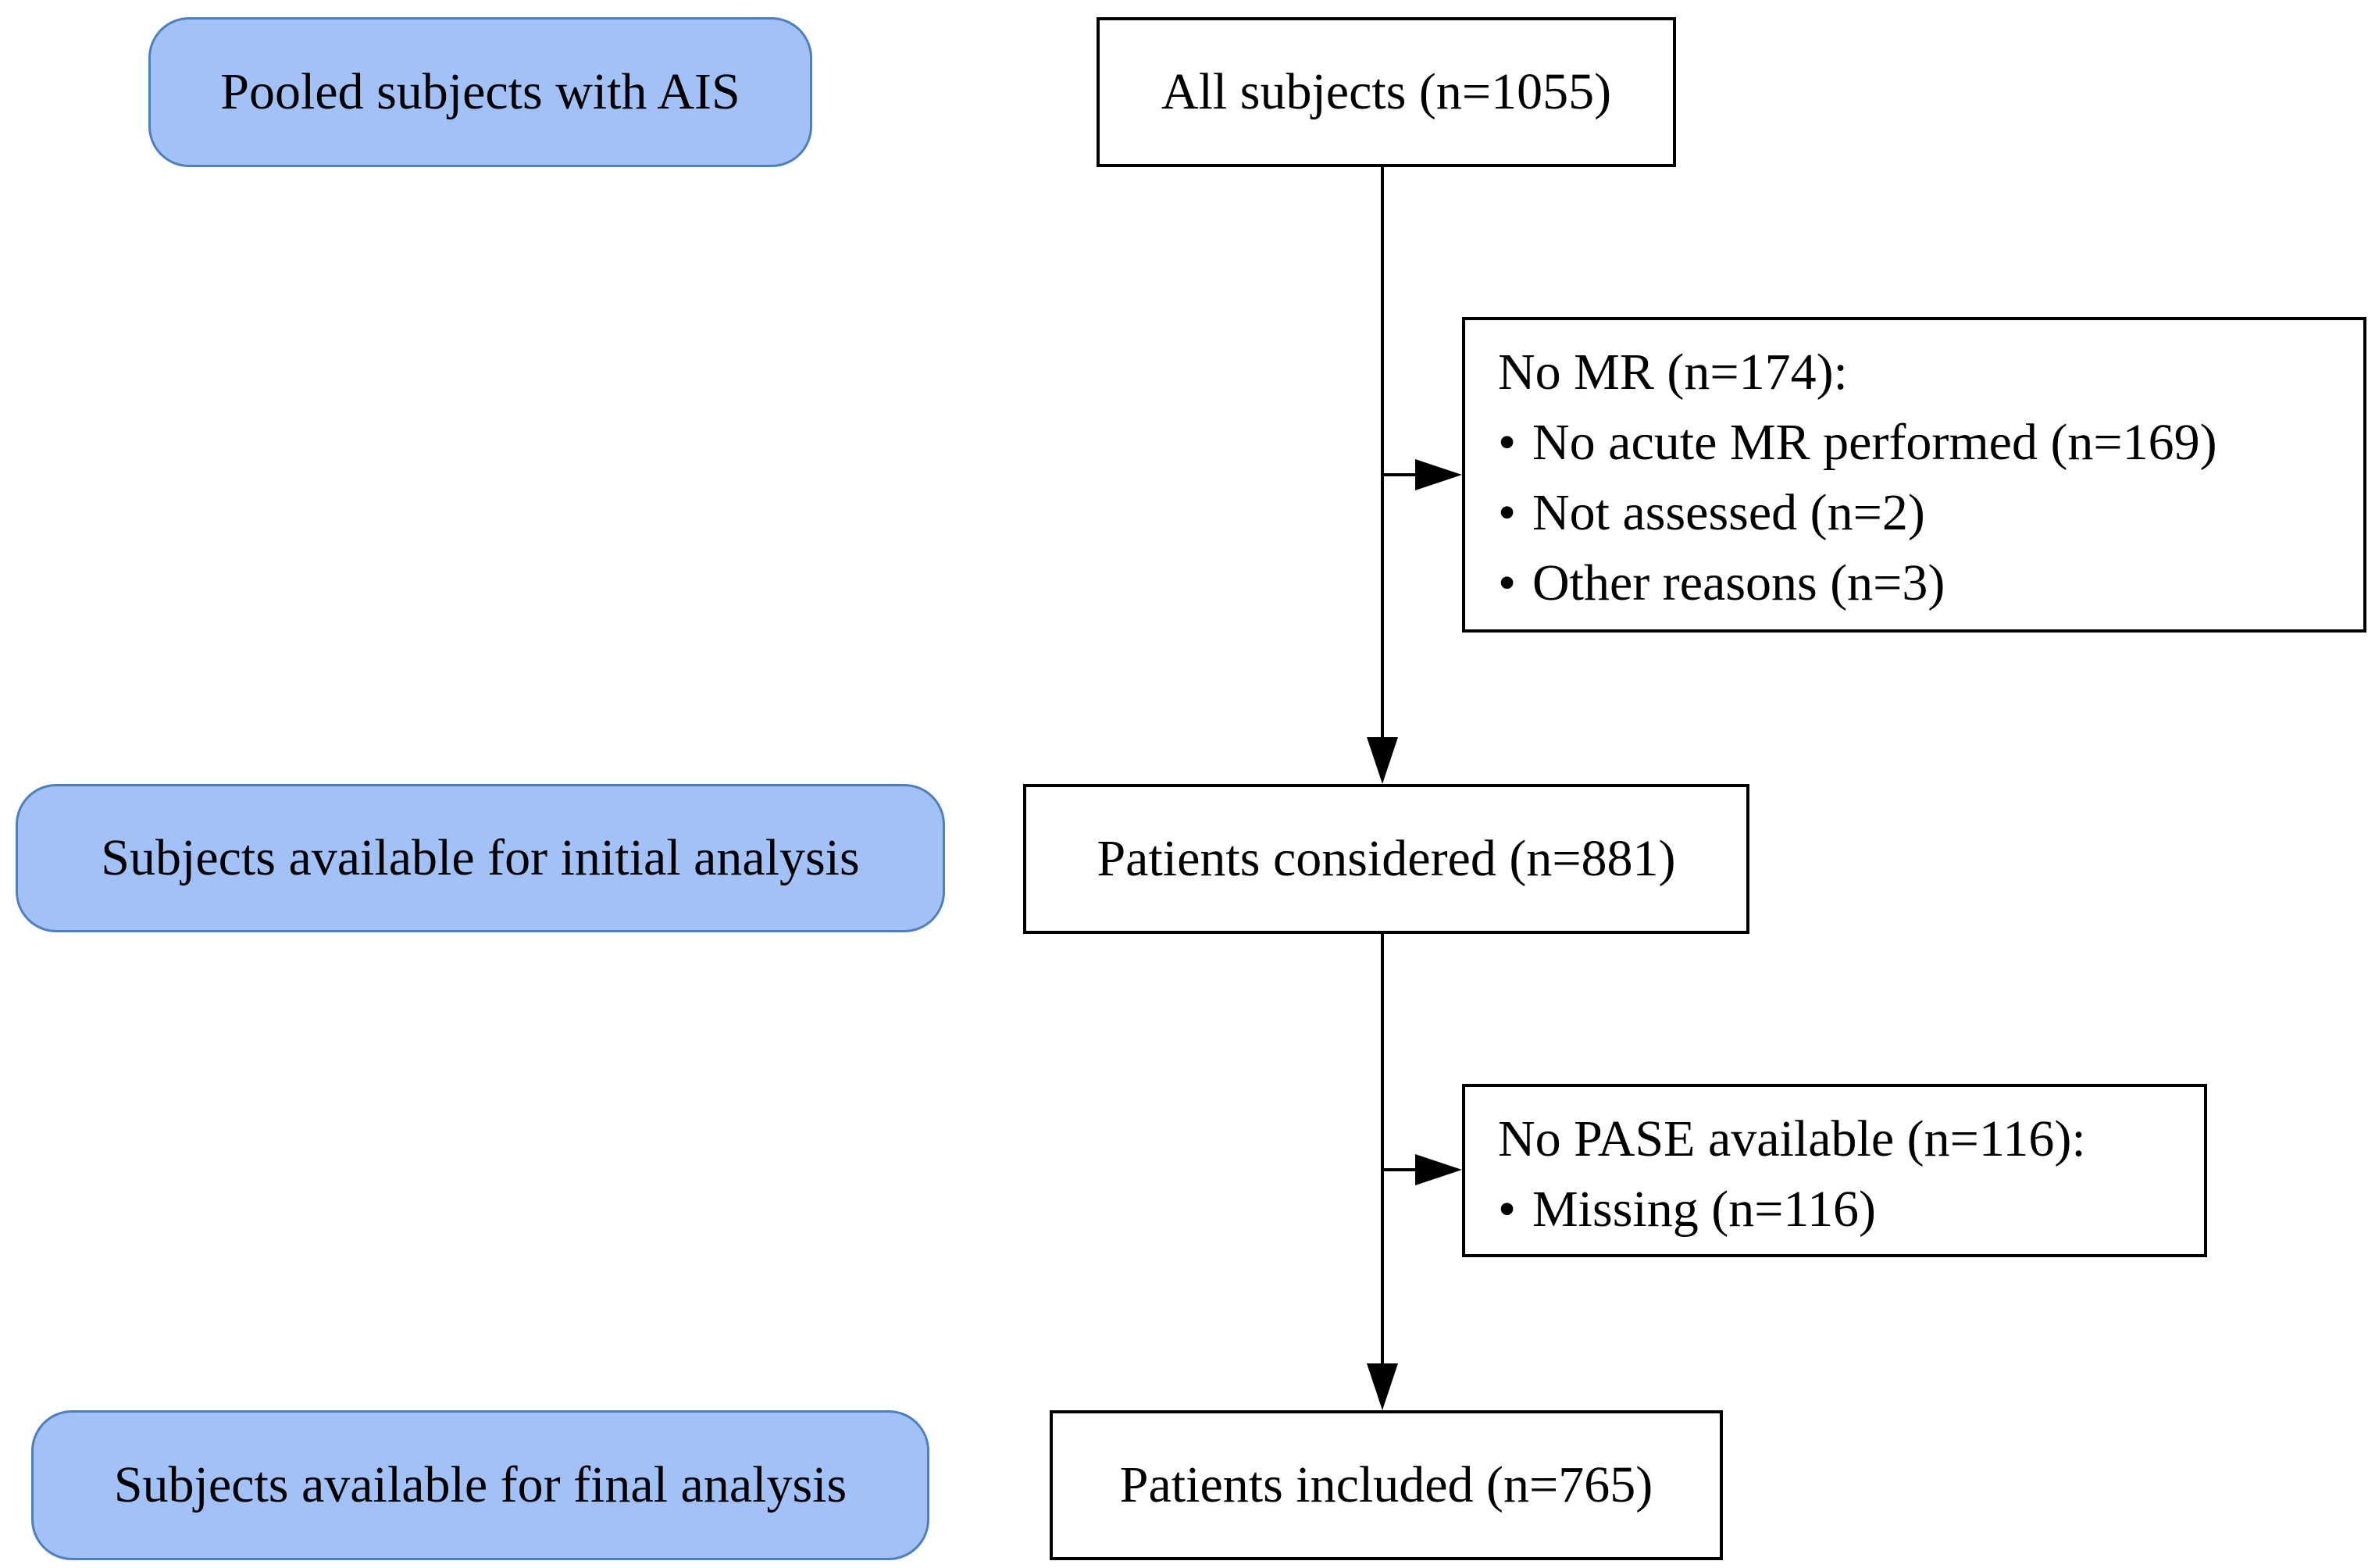  Describe the element at coordinates (1792, 1138) in the screenshot. I see `exclusion-title: No PASE available (n=116):` at that location.